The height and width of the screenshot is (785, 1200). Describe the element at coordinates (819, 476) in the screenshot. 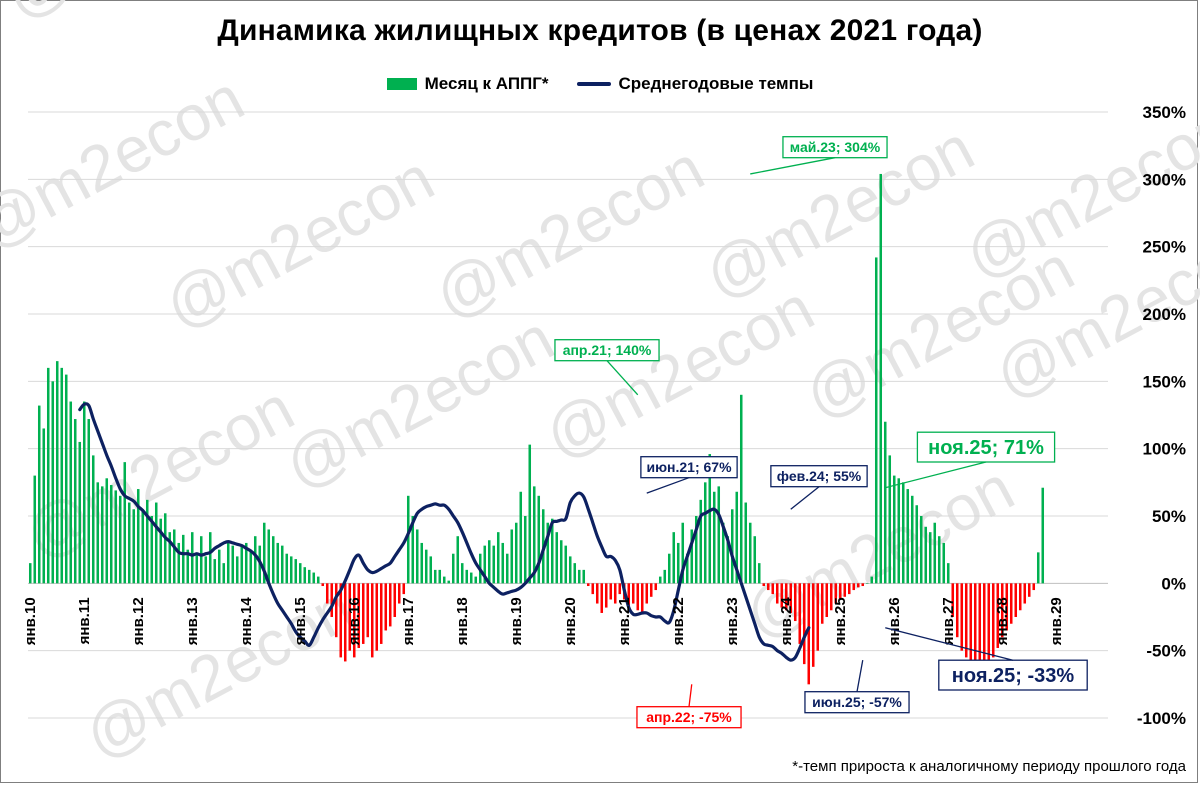

I see `annotation-label: фев.24; 55%` at that location.